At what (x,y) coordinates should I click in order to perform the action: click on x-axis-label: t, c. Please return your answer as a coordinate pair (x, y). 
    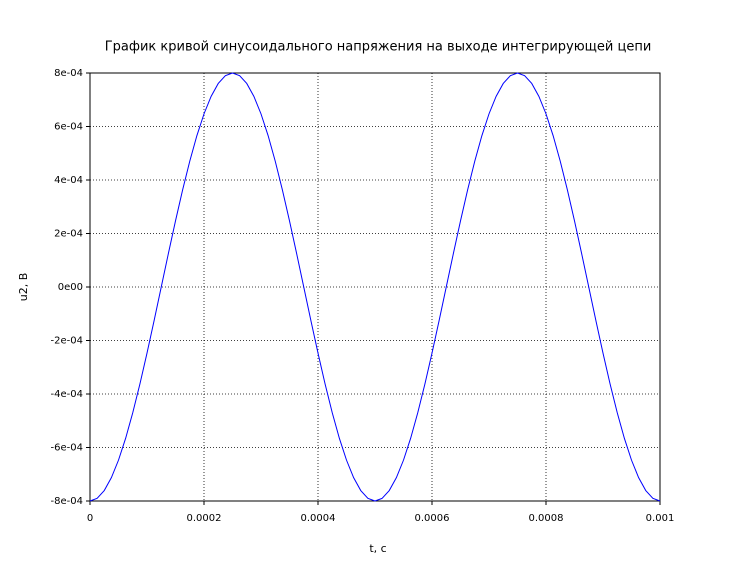
    Looking at the image, I should click on (377, 548).